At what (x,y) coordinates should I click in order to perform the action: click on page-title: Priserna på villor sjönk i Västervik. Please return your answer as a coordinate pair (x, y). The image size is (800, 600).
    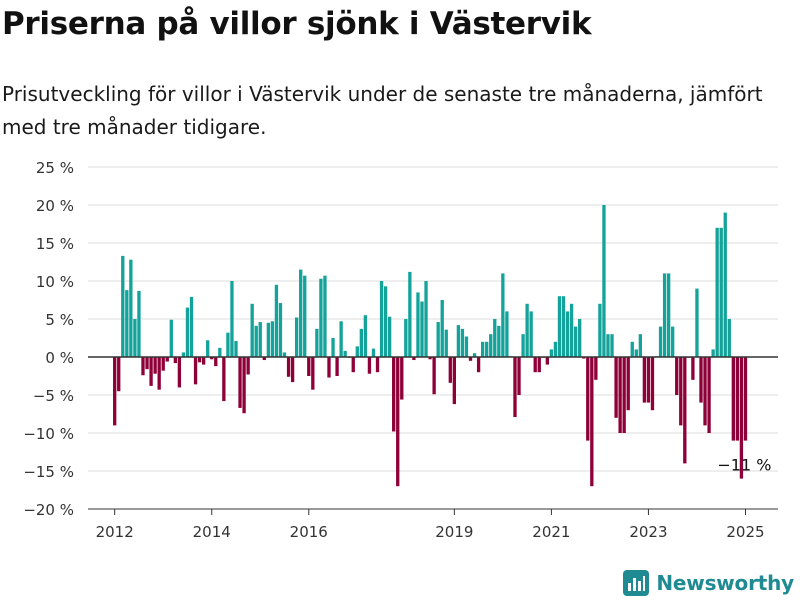
    Looking at the image, I should click on (297, 24).